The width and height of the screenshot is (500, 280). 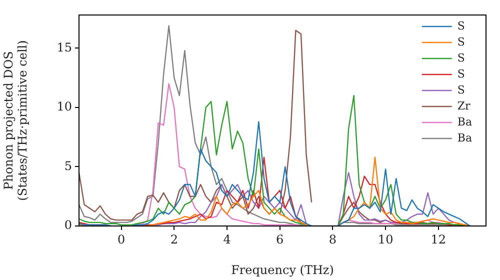 What do you see at coordinates (282, 269) in the screenshot?
I see `x-axis-title: Frequency (THz)` at bounding box center [282, 269].